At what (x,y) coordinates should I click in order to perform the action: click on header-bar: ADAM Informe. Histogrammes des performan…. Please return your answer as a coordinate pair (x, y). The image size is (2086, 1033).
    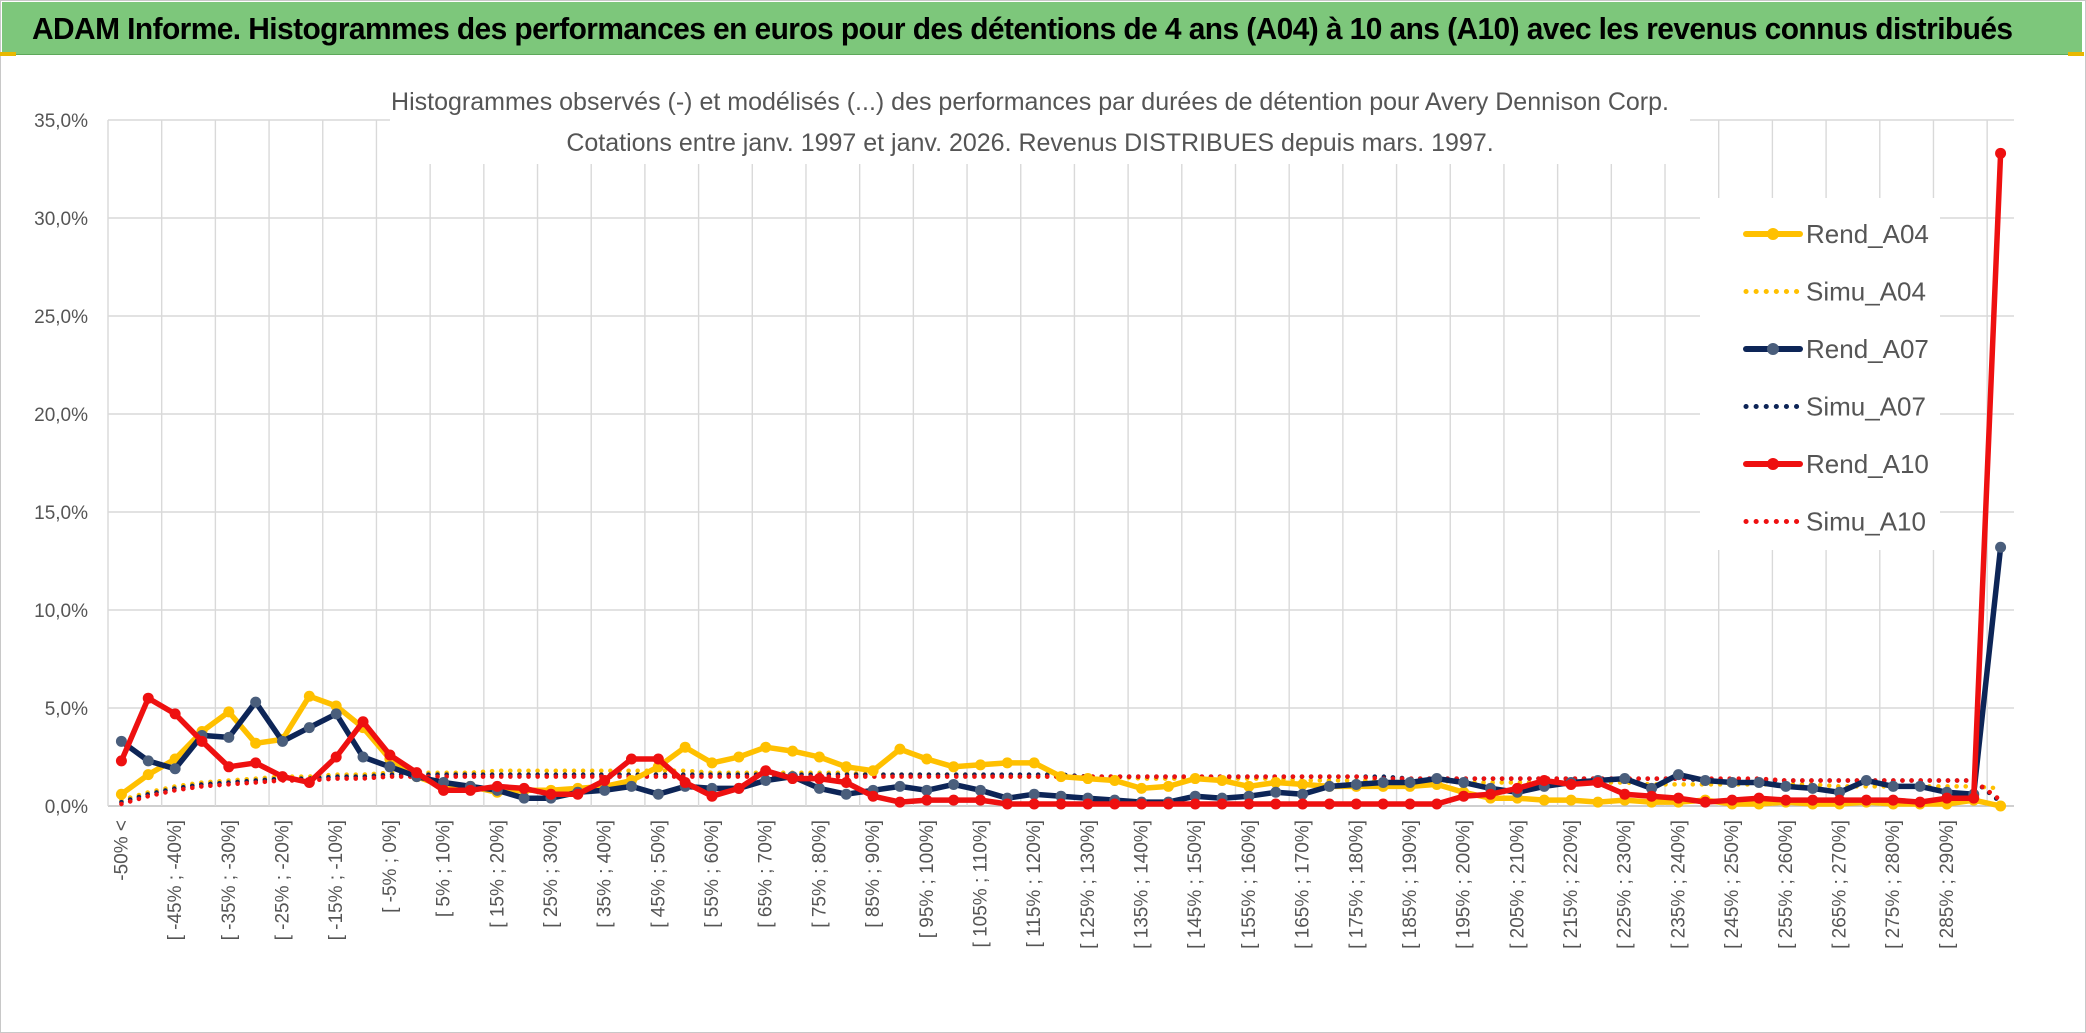
    Looking at the image, I should click on (1042, 28).